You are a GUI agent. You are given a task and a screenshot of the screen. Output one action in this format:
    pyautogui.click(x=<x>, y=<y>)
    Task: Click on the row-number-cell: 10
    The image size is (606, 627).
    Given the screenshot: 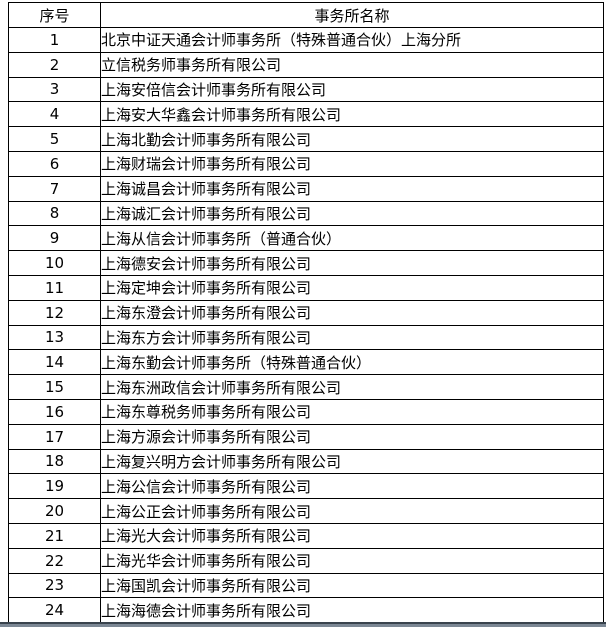 What is the action you would take?
    pyautogui.click(x=54, y=263)
    